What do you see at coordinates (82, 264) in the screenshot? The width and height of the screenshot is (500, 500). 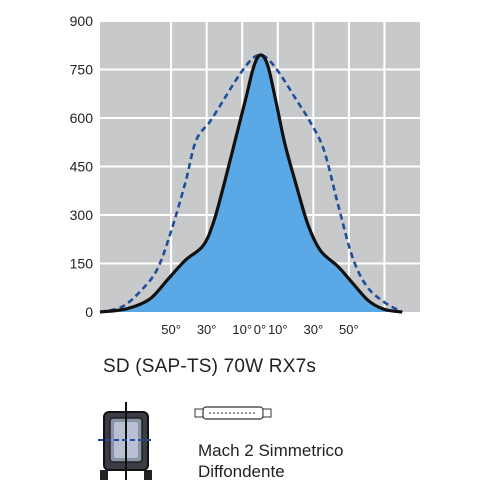 I see `y-tick-label: 150` at bounding box center [82, 264].